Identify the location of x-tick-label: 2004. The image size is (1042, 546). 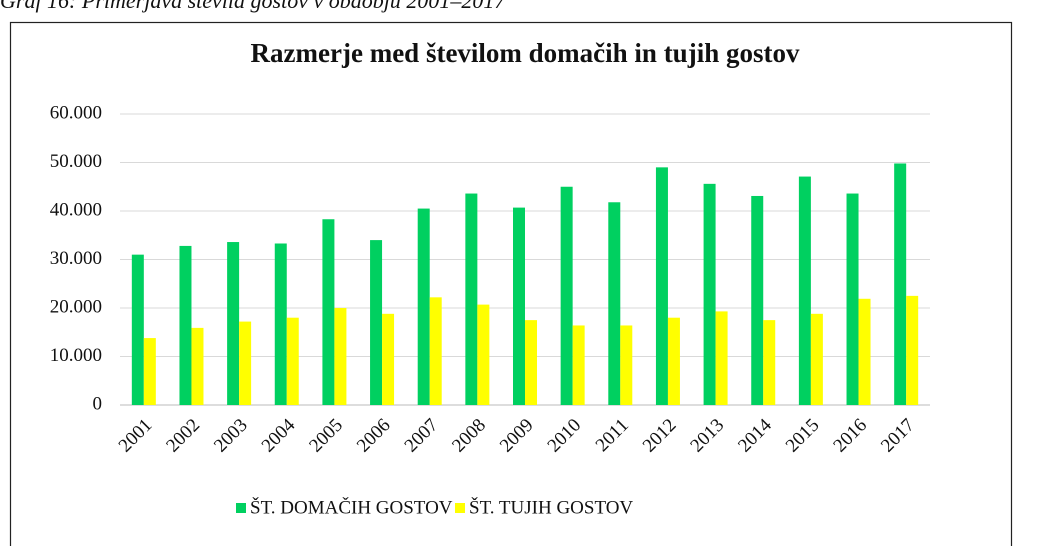
(279, 435).